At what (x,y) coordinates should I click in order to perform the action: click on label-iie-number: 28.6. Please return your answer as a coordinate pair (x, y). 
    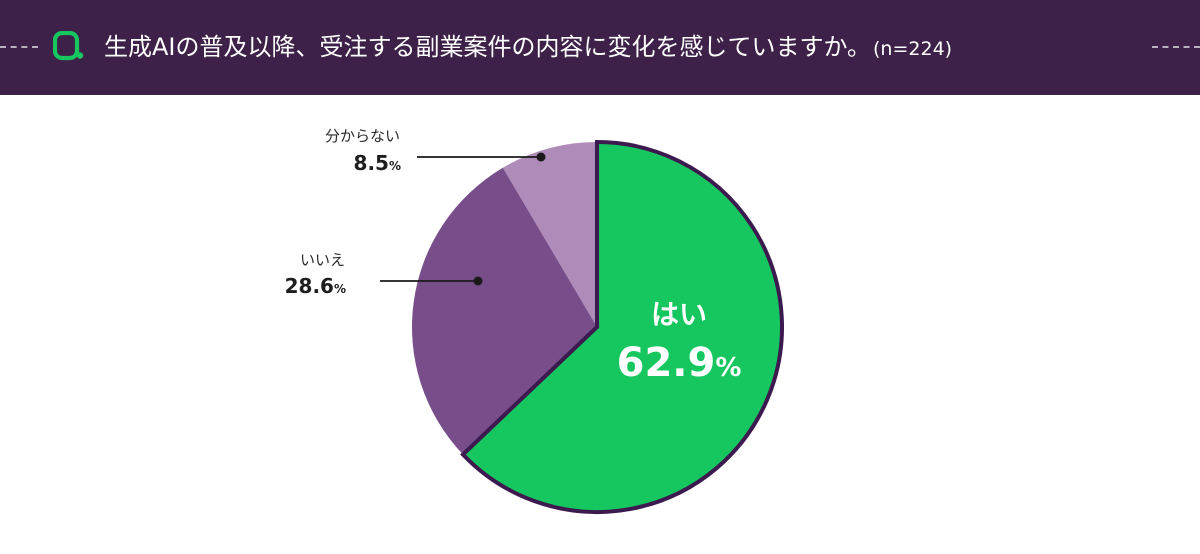
    Looking at the image, I should click on (309, 286).